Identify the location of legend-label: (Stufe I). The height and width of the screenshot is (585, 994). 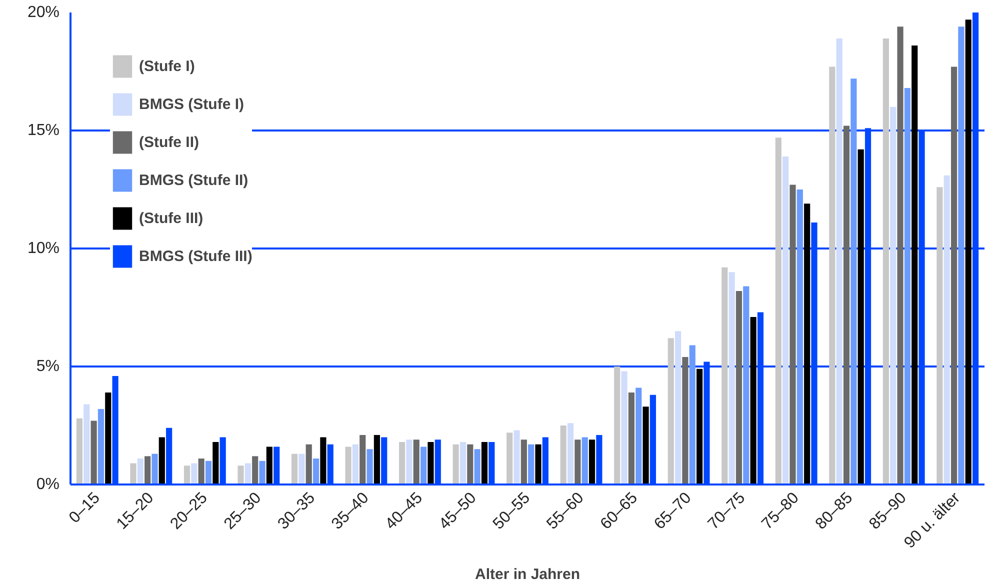
(167, 66).